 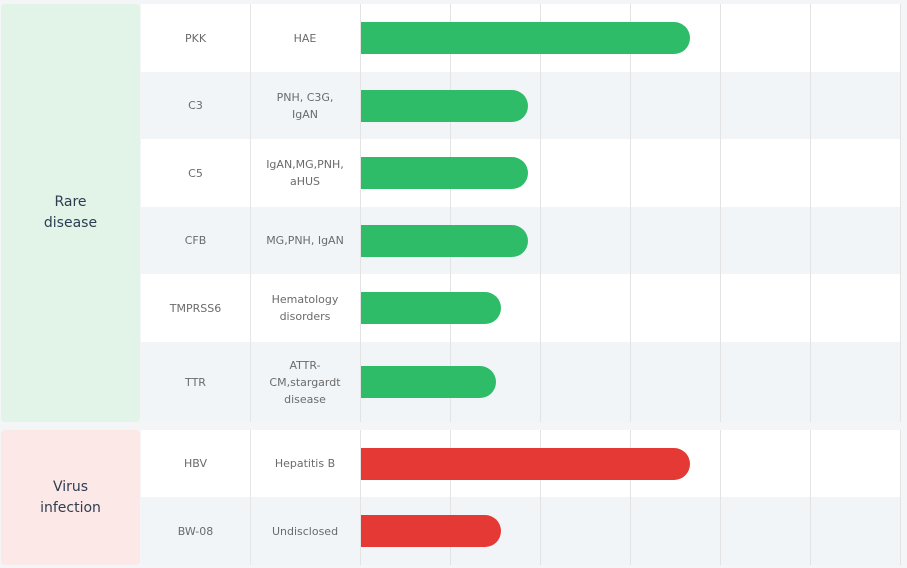 I want to click on target-cell: TMPRSS6, so click(x=195, y=308).